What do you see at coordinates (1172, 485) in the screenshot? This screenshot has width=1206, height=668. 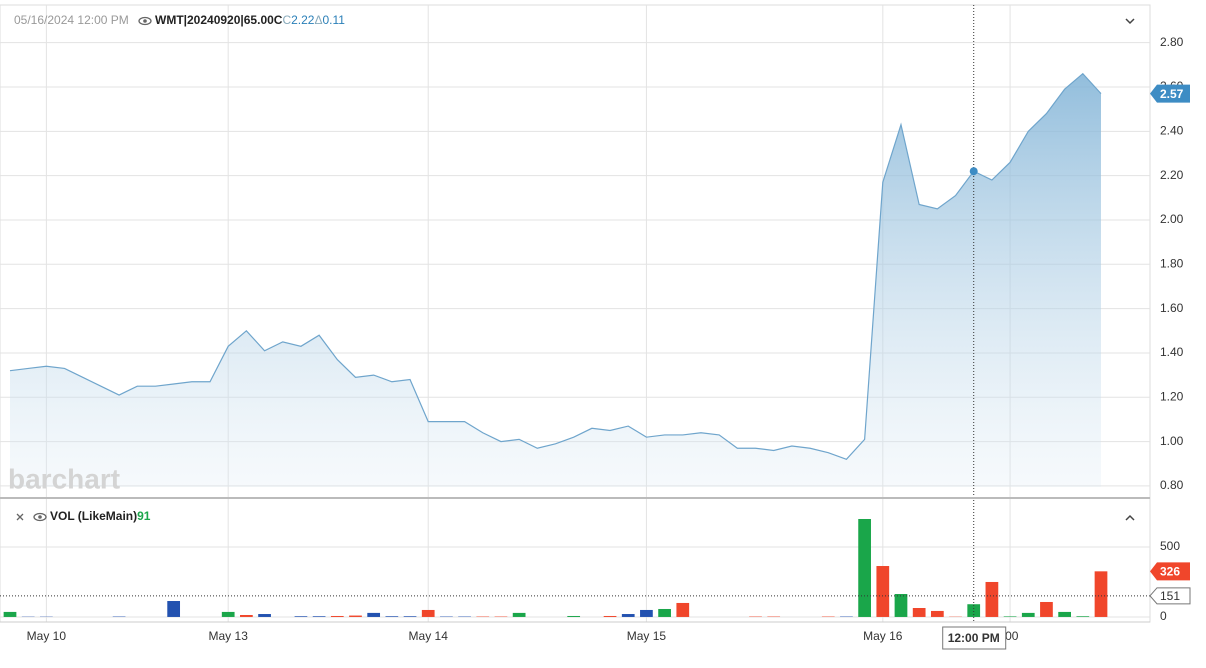 I see `y-tick-label: 0.80` at bounding box center [1172, 485].